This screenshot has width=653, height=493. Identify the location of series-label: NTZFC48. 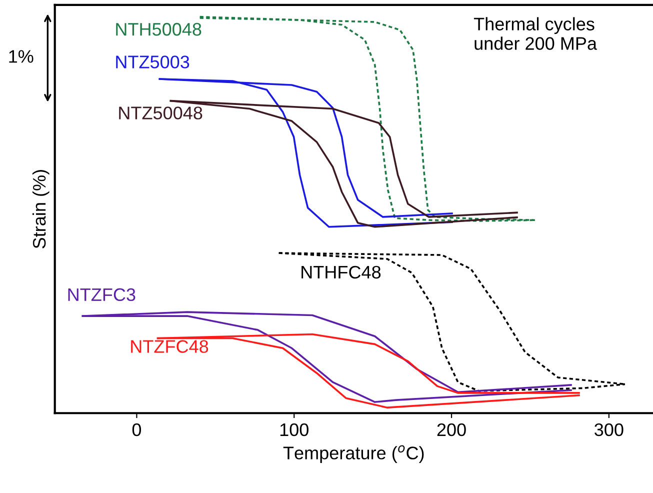
(169, 346).